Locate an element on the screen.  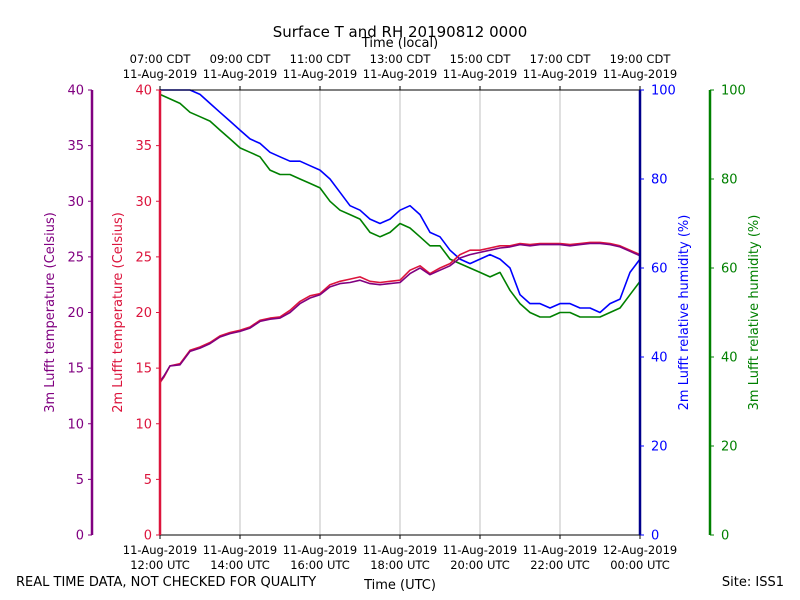
lufft-3m-rh-axis-label: 3m Lufft relative humidity (%) is located at coordinates (754, 313).